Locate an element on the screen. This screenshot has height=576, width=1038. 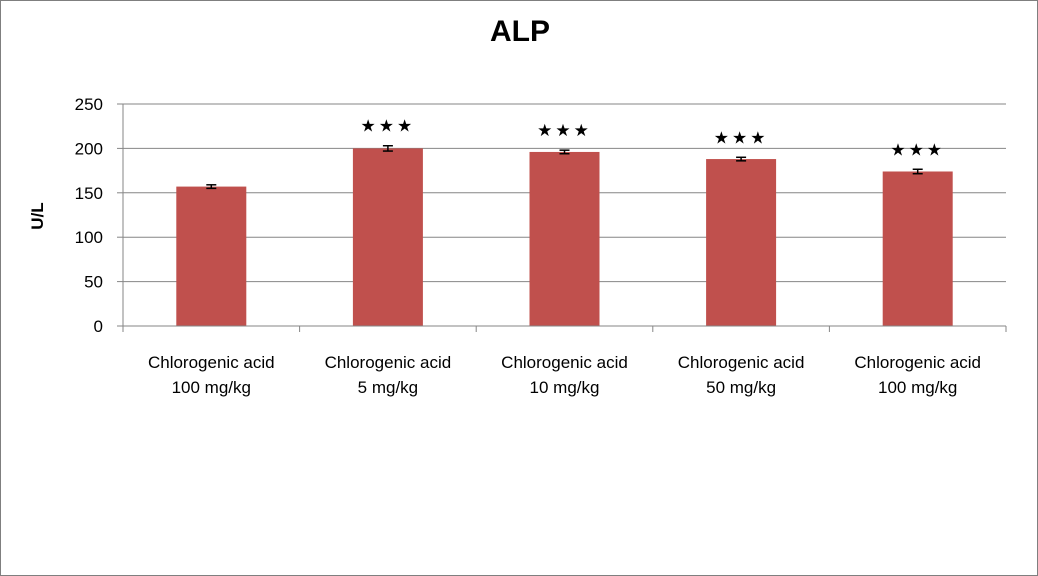
x-category-label: 10 mg/kg is located at coordinates (565, 387).